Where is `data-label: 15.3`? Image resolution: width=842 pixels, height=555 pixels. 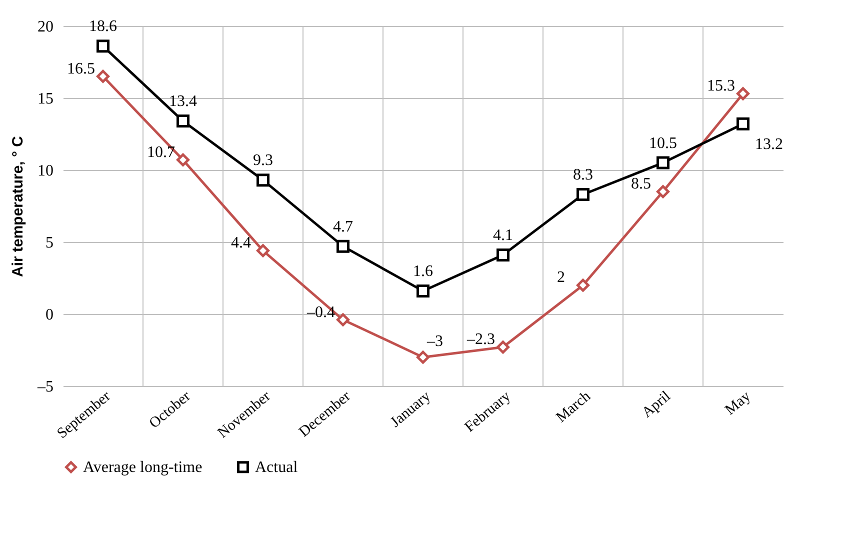 data-label: 15.3 is located at coordinates (721, 86).